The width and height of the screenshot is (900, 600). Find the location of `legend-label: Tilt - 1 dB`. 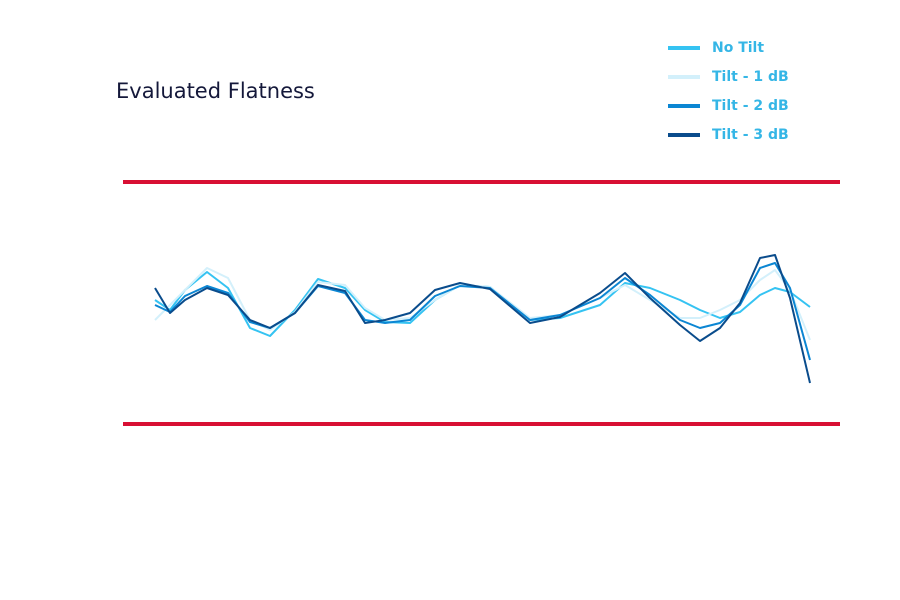

legend-label: Tilt - 1 dB is located at coordinates (750, 77).